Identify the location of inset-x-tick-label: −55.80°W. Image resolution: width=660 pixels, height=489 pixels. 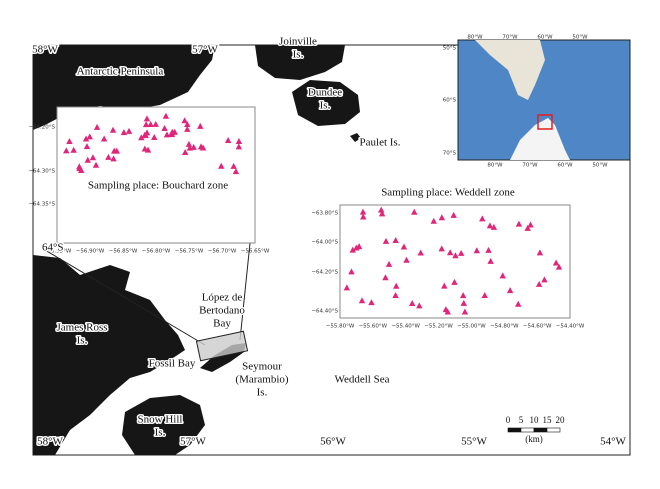
(340, 327).